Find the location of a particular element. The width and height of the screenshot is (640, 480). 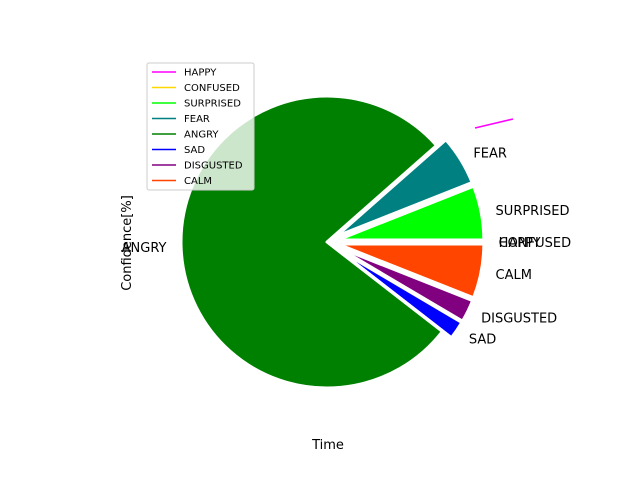

slice-label-calm: CALM is located at coordinates (514, 275).